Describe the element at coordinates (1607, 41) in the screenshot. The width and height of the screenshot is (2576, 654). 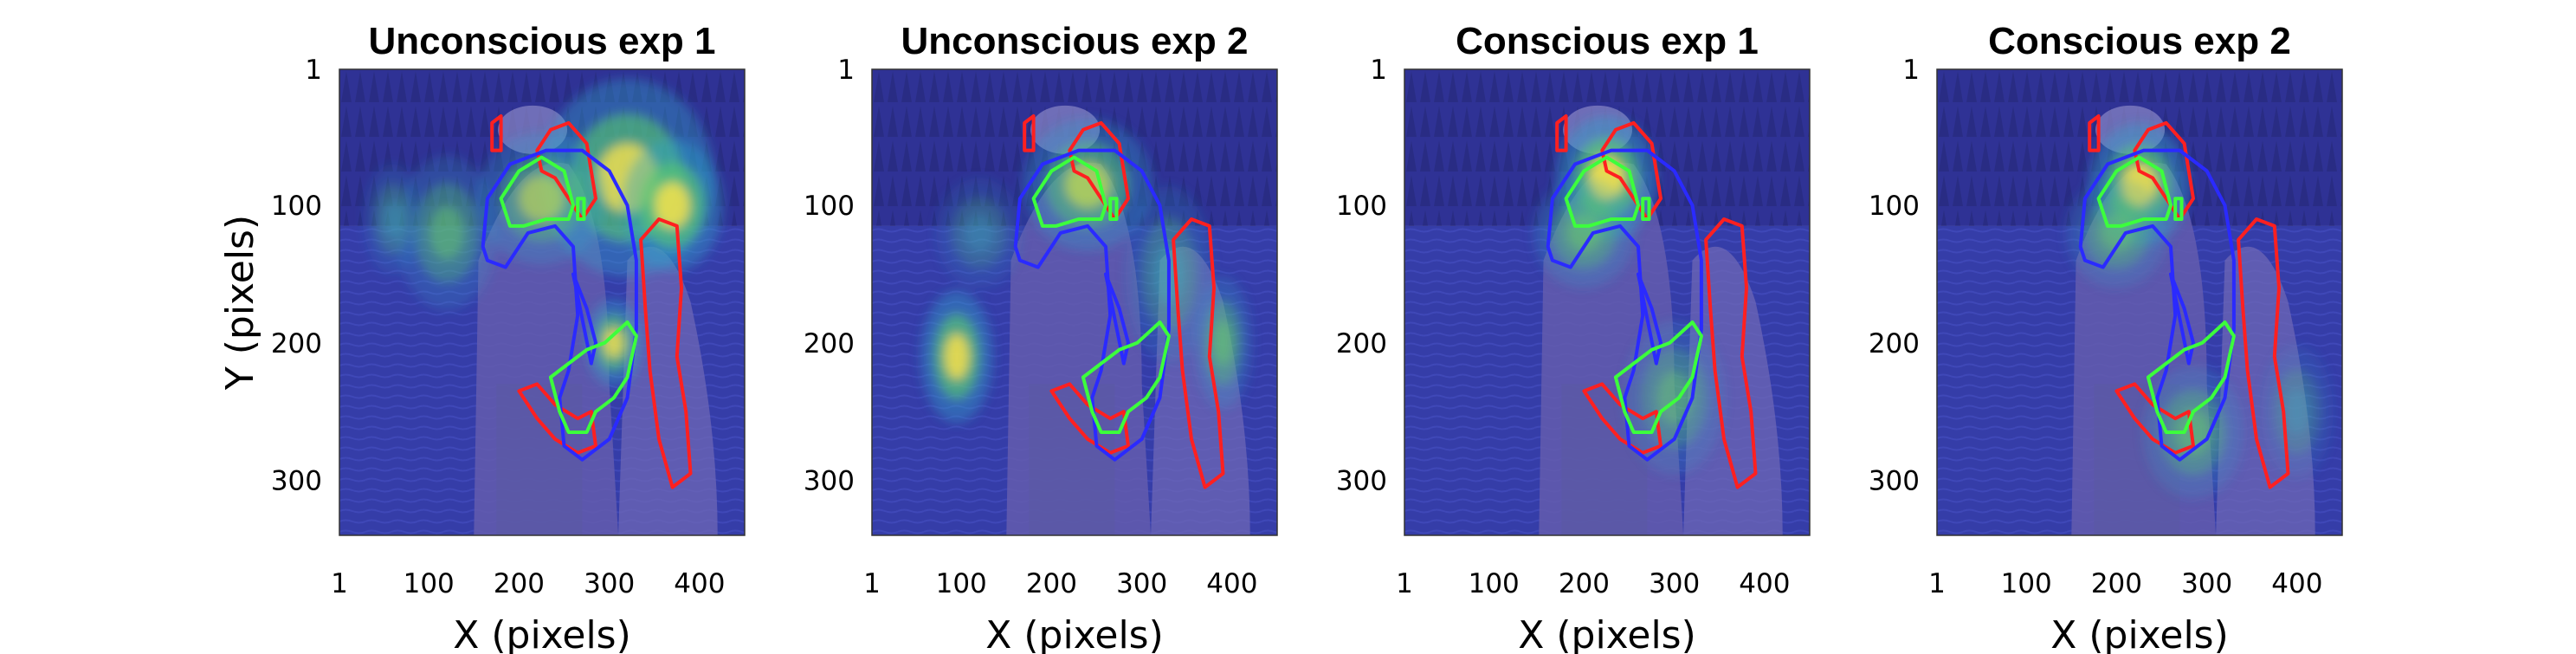
I see `panel-title: Conscious exp 1` at that location.